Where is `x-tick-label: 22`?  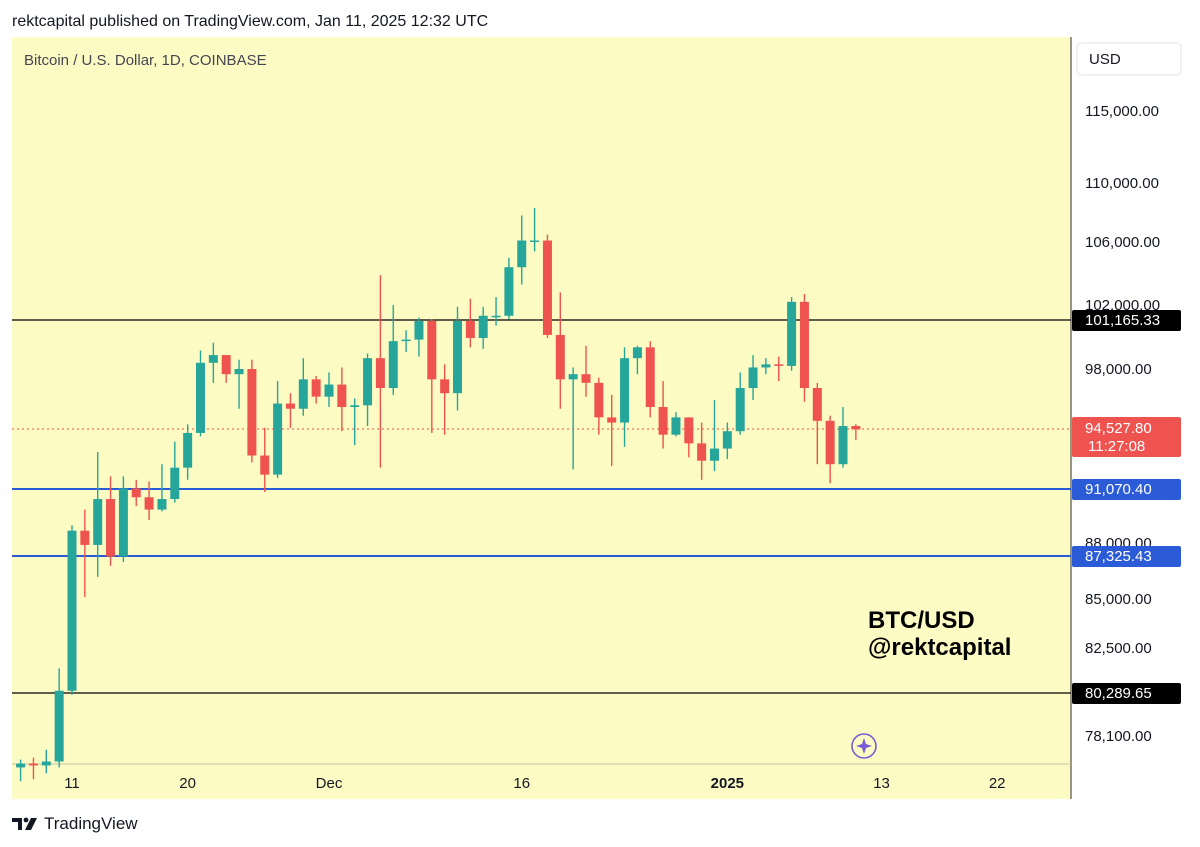 x-tick-label: 22 is located at coordinates (997, 783).